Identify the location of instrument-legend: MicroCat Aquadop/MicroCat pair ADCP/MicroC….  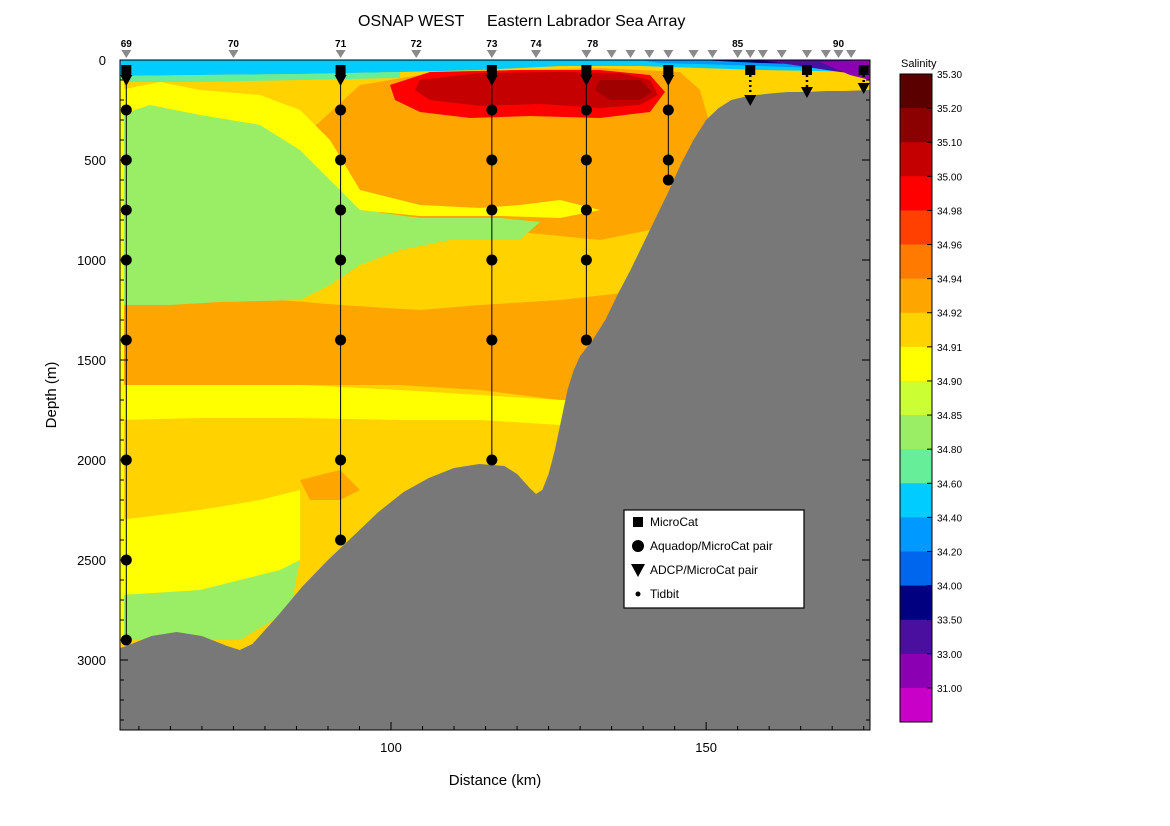
(714, 559).